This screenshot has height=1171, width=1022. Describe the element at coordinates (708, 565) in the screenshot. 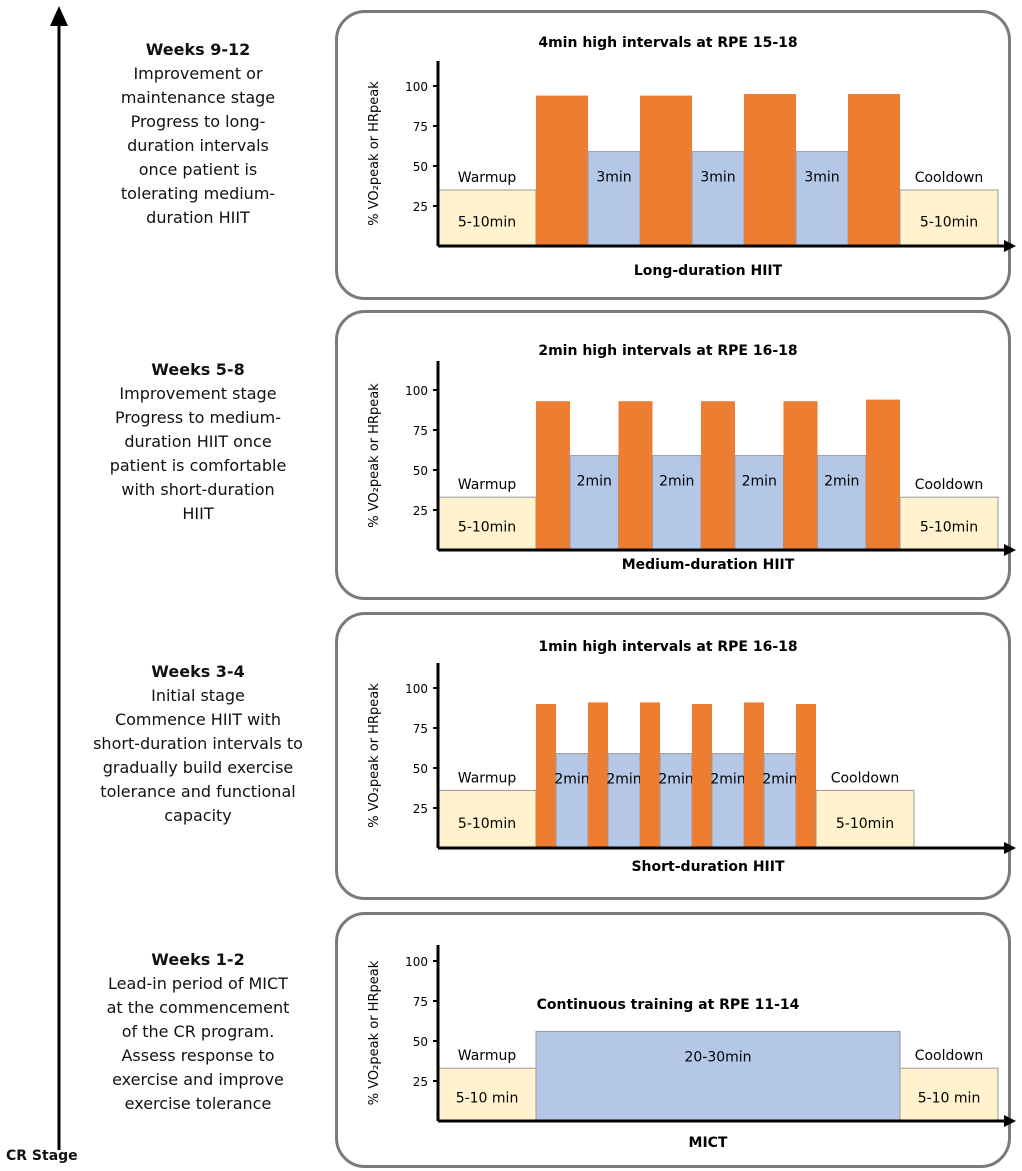

I see `x-axis-label: Medium-duration HIIT` at that location.